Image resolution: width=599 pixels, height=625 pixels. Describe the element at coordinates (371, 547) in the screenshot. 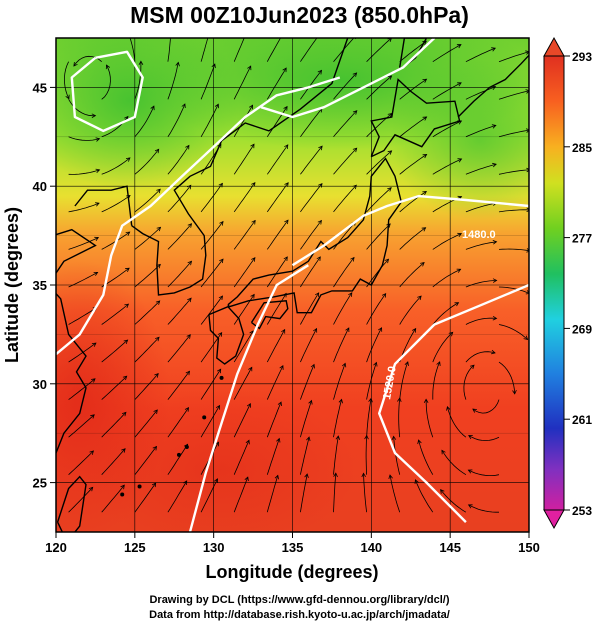

I see `x-tick-label: 140` at that location.